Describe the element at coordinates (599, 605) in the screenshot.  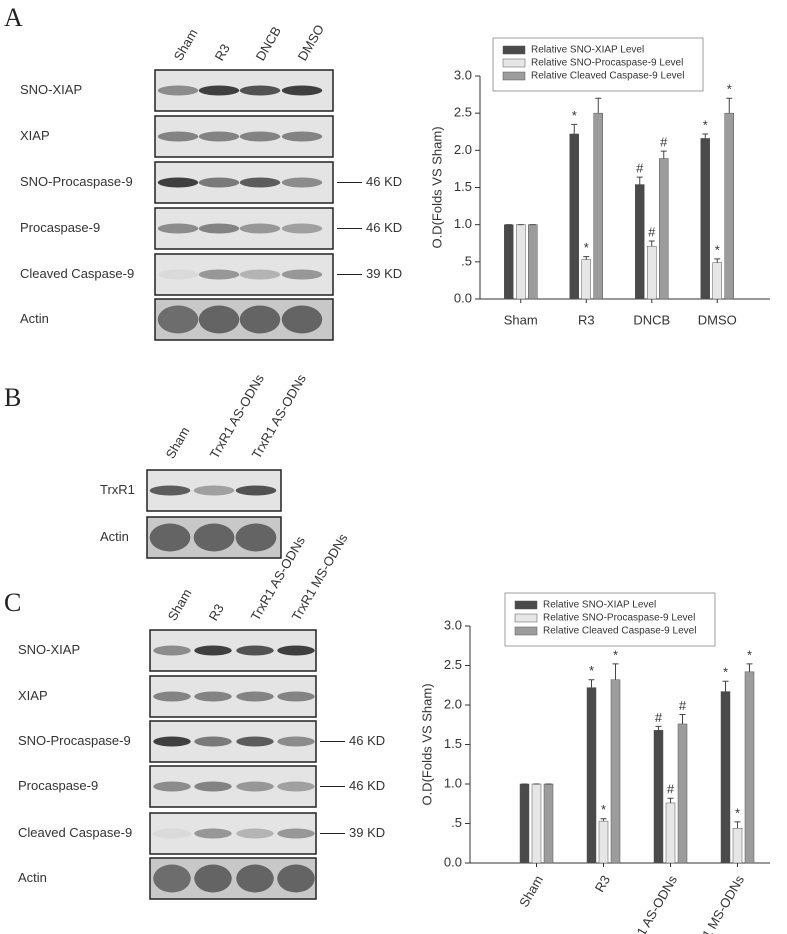
I see `legend-label: Relative SNO-XIAP Level` at that location.